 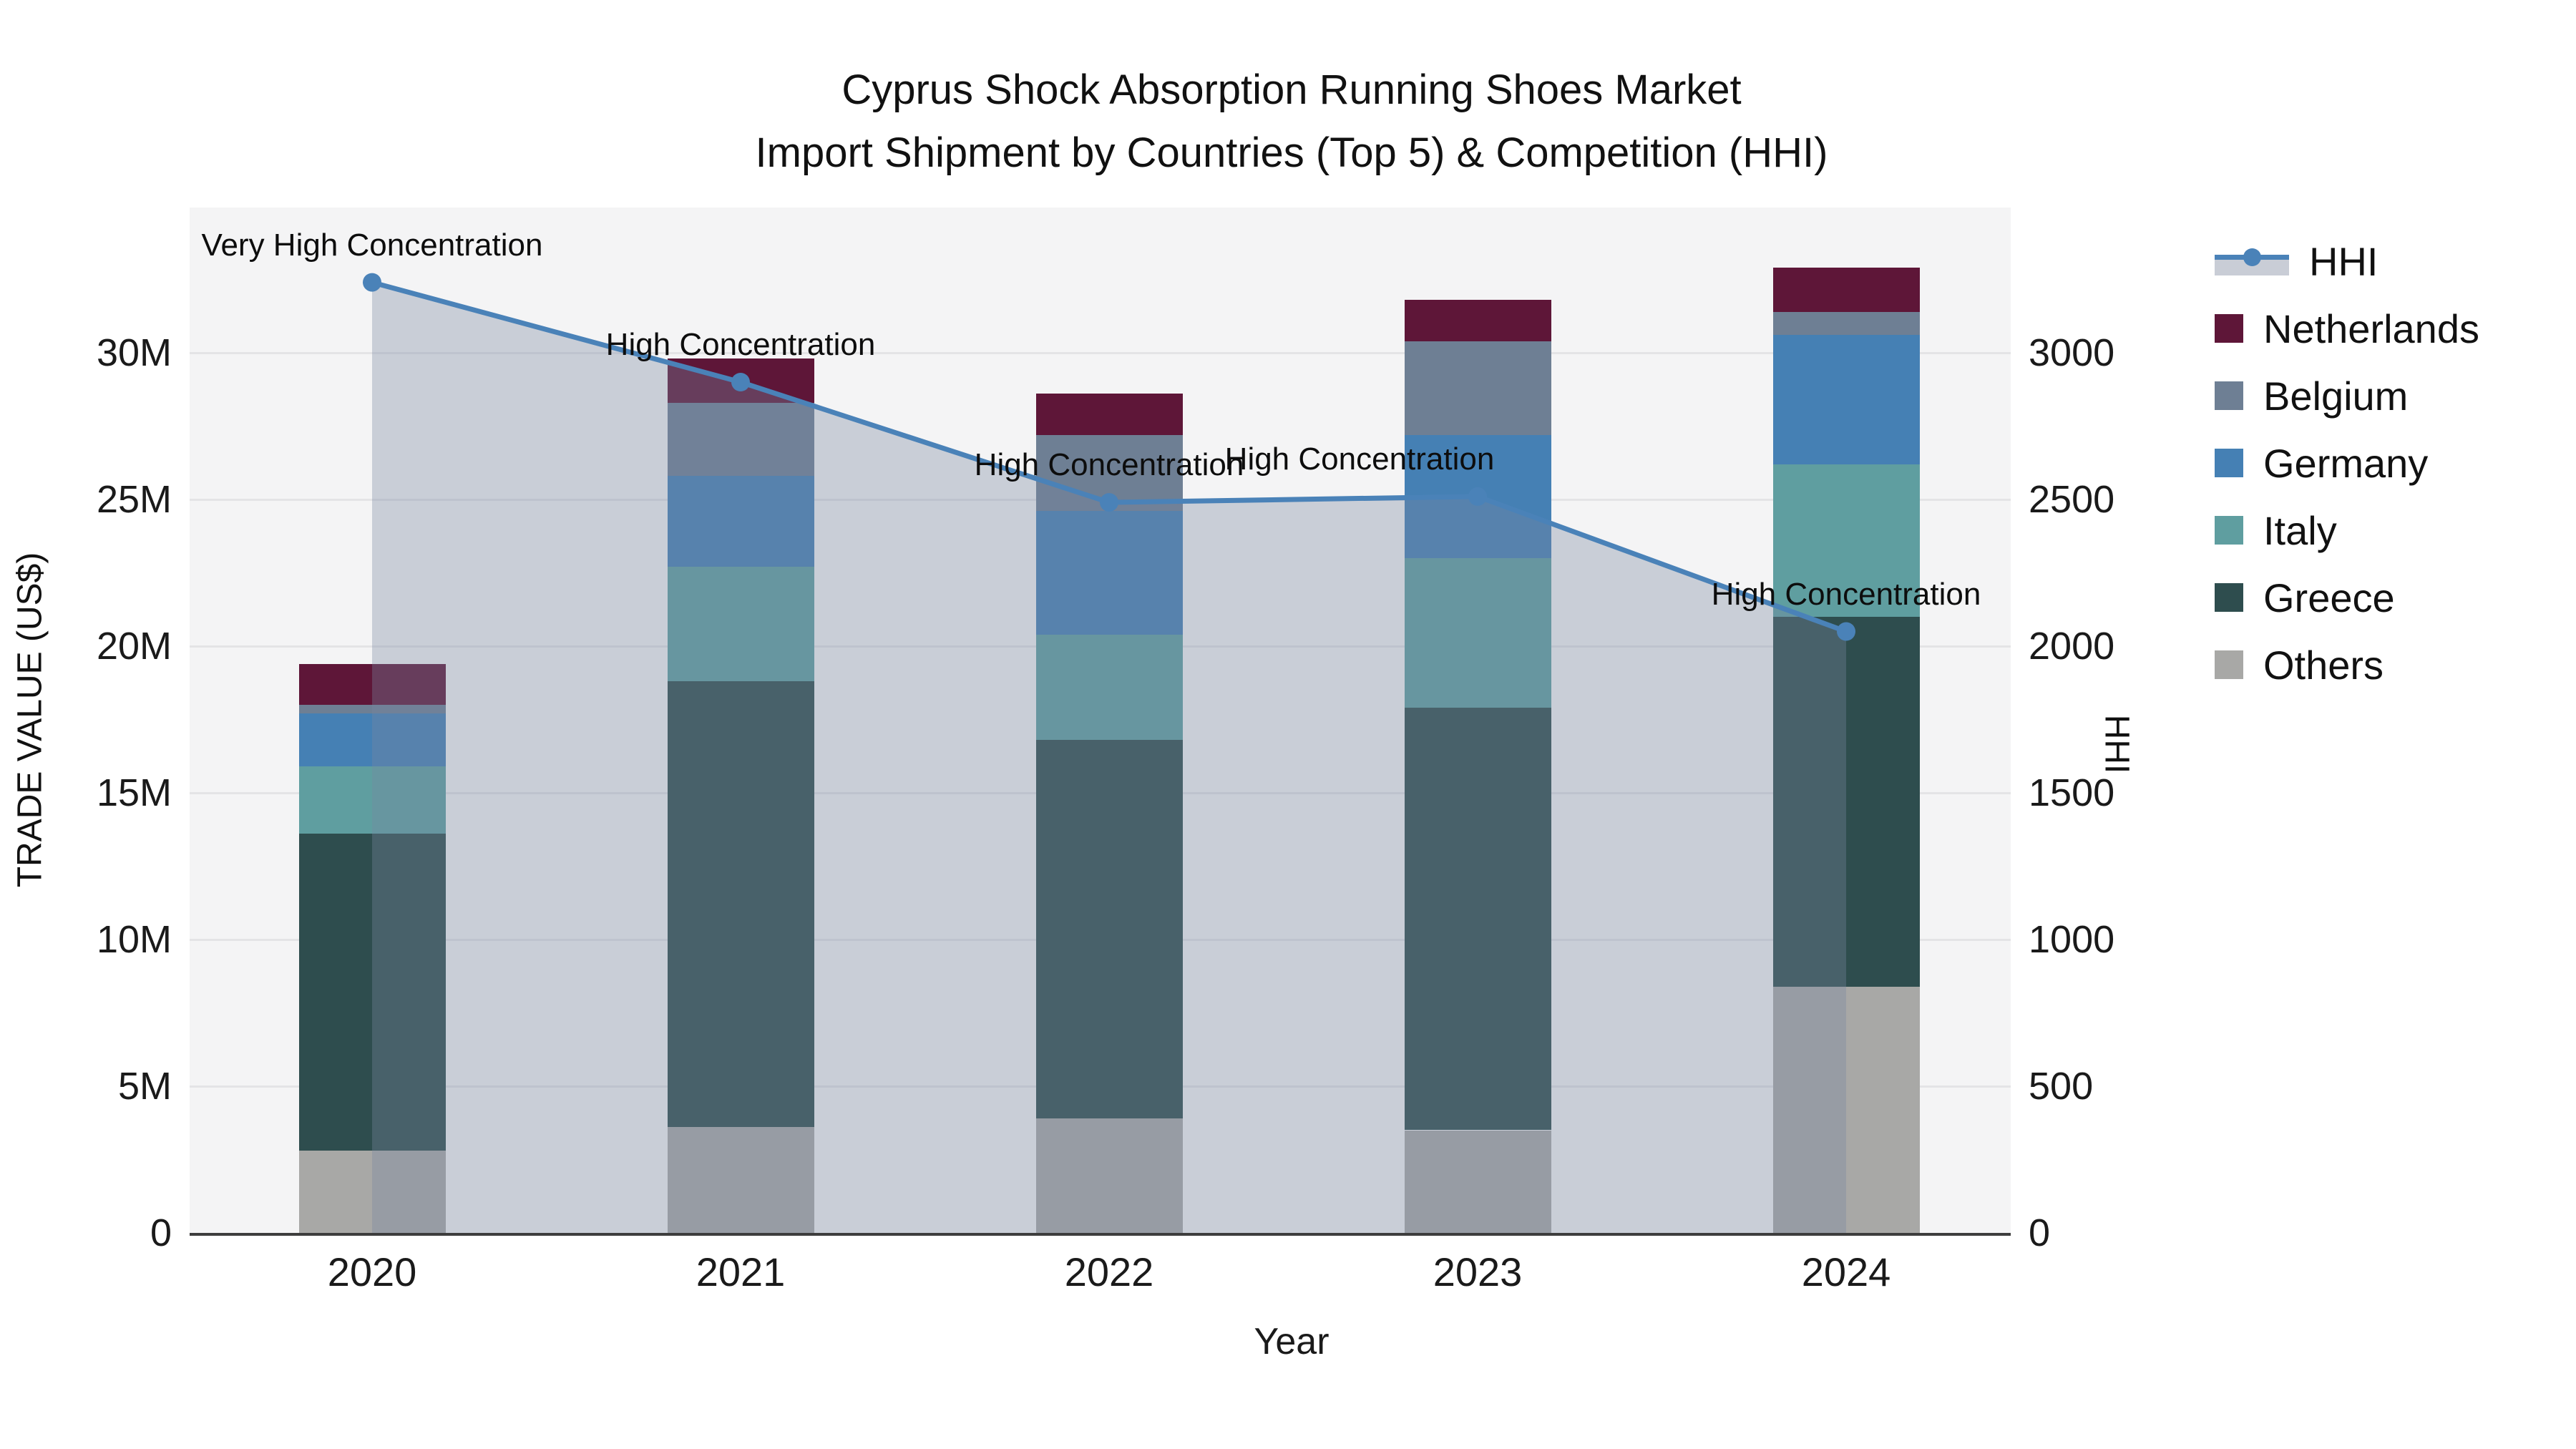 I want to click on hhi-line-icon, so click(x=2252, y=261).